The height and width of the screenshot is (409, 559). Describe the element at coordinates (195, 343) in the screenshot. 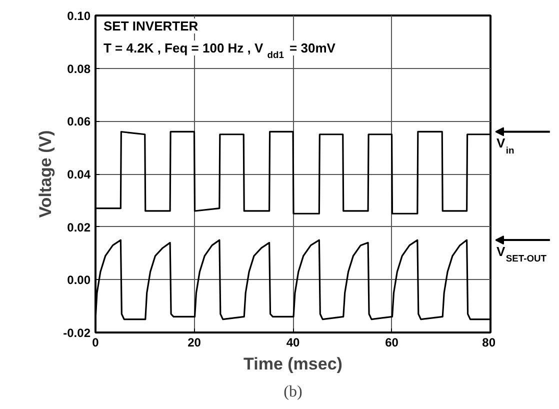

I see `x-tick-label: 20` at that location.